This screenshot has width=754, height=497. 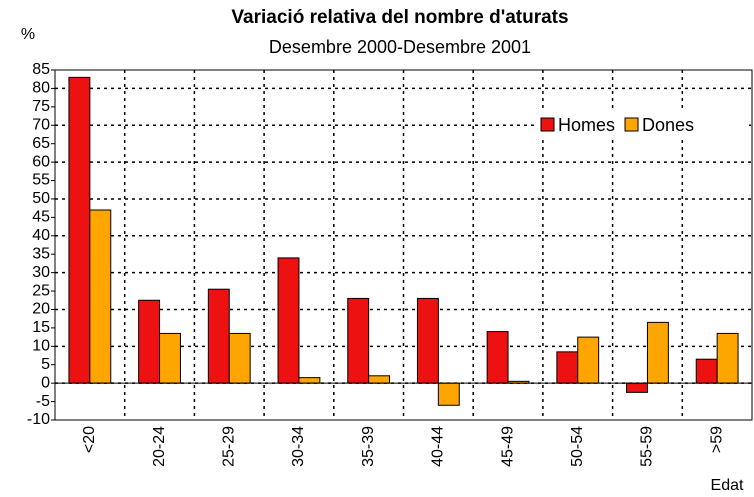 I want to click on chart-subtitle: Desembre 2000-Desembre 2001, so click(x=400, y=47).